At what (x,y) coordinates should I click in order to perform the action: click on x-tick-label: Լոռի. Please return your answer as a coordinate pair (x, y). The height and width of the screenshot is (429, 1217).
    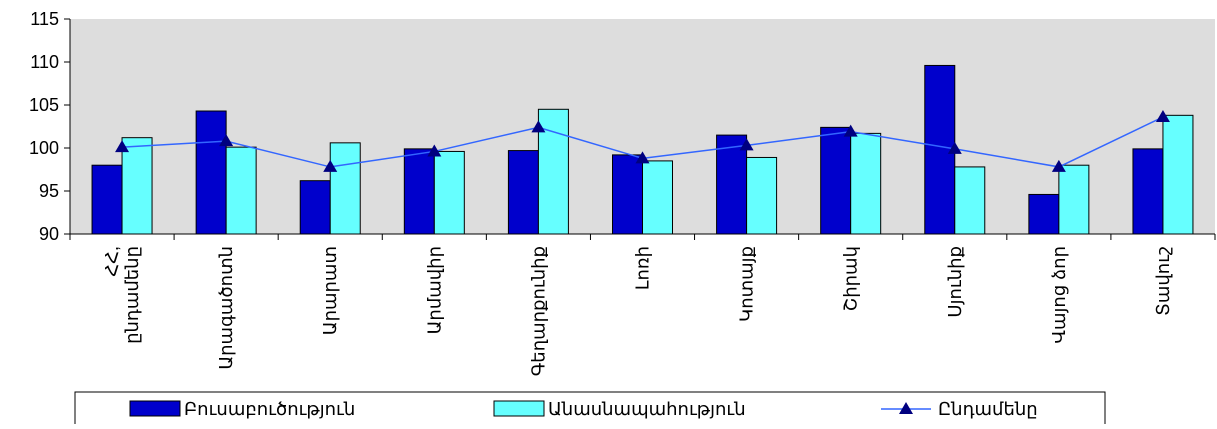
    Looking at the image, I should click on (643, 268).